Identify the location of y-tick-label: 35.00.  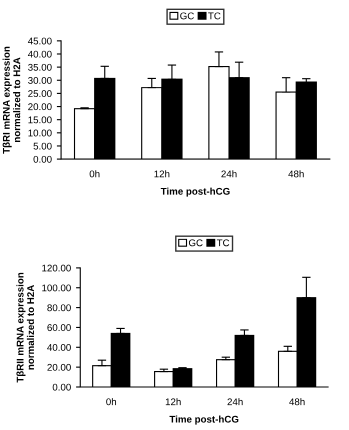
(40, 67).